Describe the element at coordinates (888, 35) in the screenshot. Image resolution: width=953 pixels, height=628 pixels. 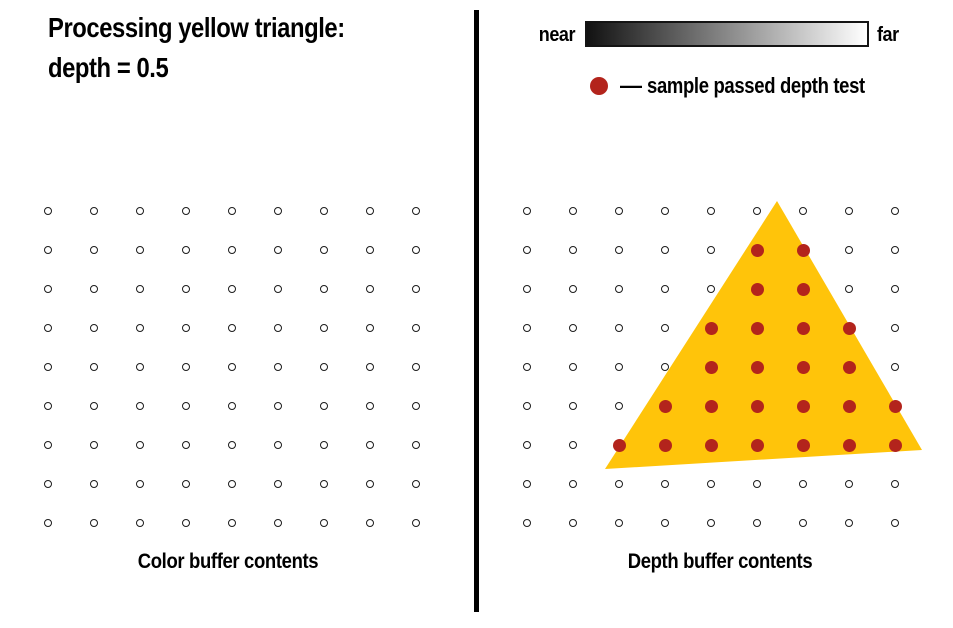
I see `depth-scale-far-label: far` at that location.